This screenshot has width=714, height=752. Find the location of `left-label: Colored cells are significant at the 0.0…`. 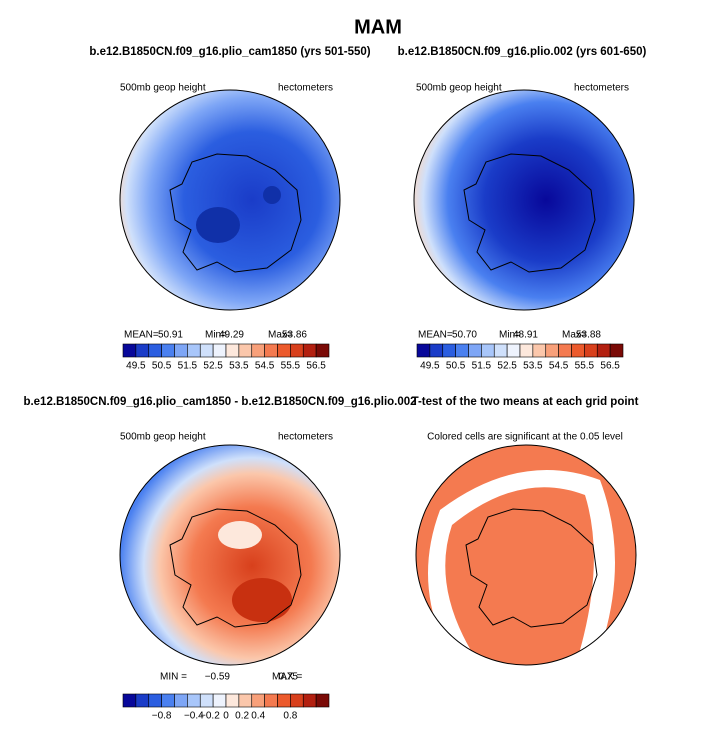

left-label: Colored cells are significant at the 0.0… is located at coordinates (525, 437).